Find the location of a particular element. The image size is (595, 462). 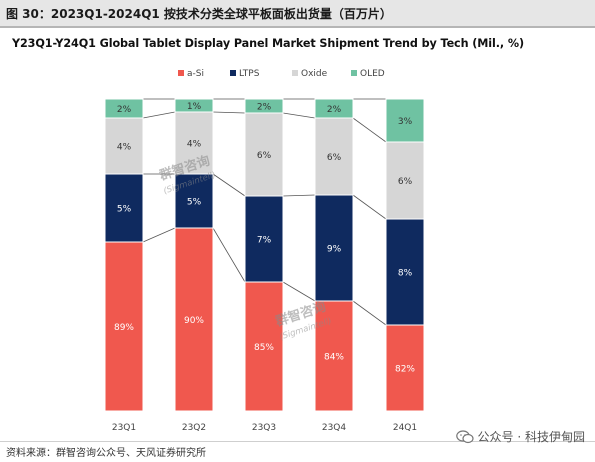

bar-segment-a-si-24q1 is located at coordinates (405, 368).